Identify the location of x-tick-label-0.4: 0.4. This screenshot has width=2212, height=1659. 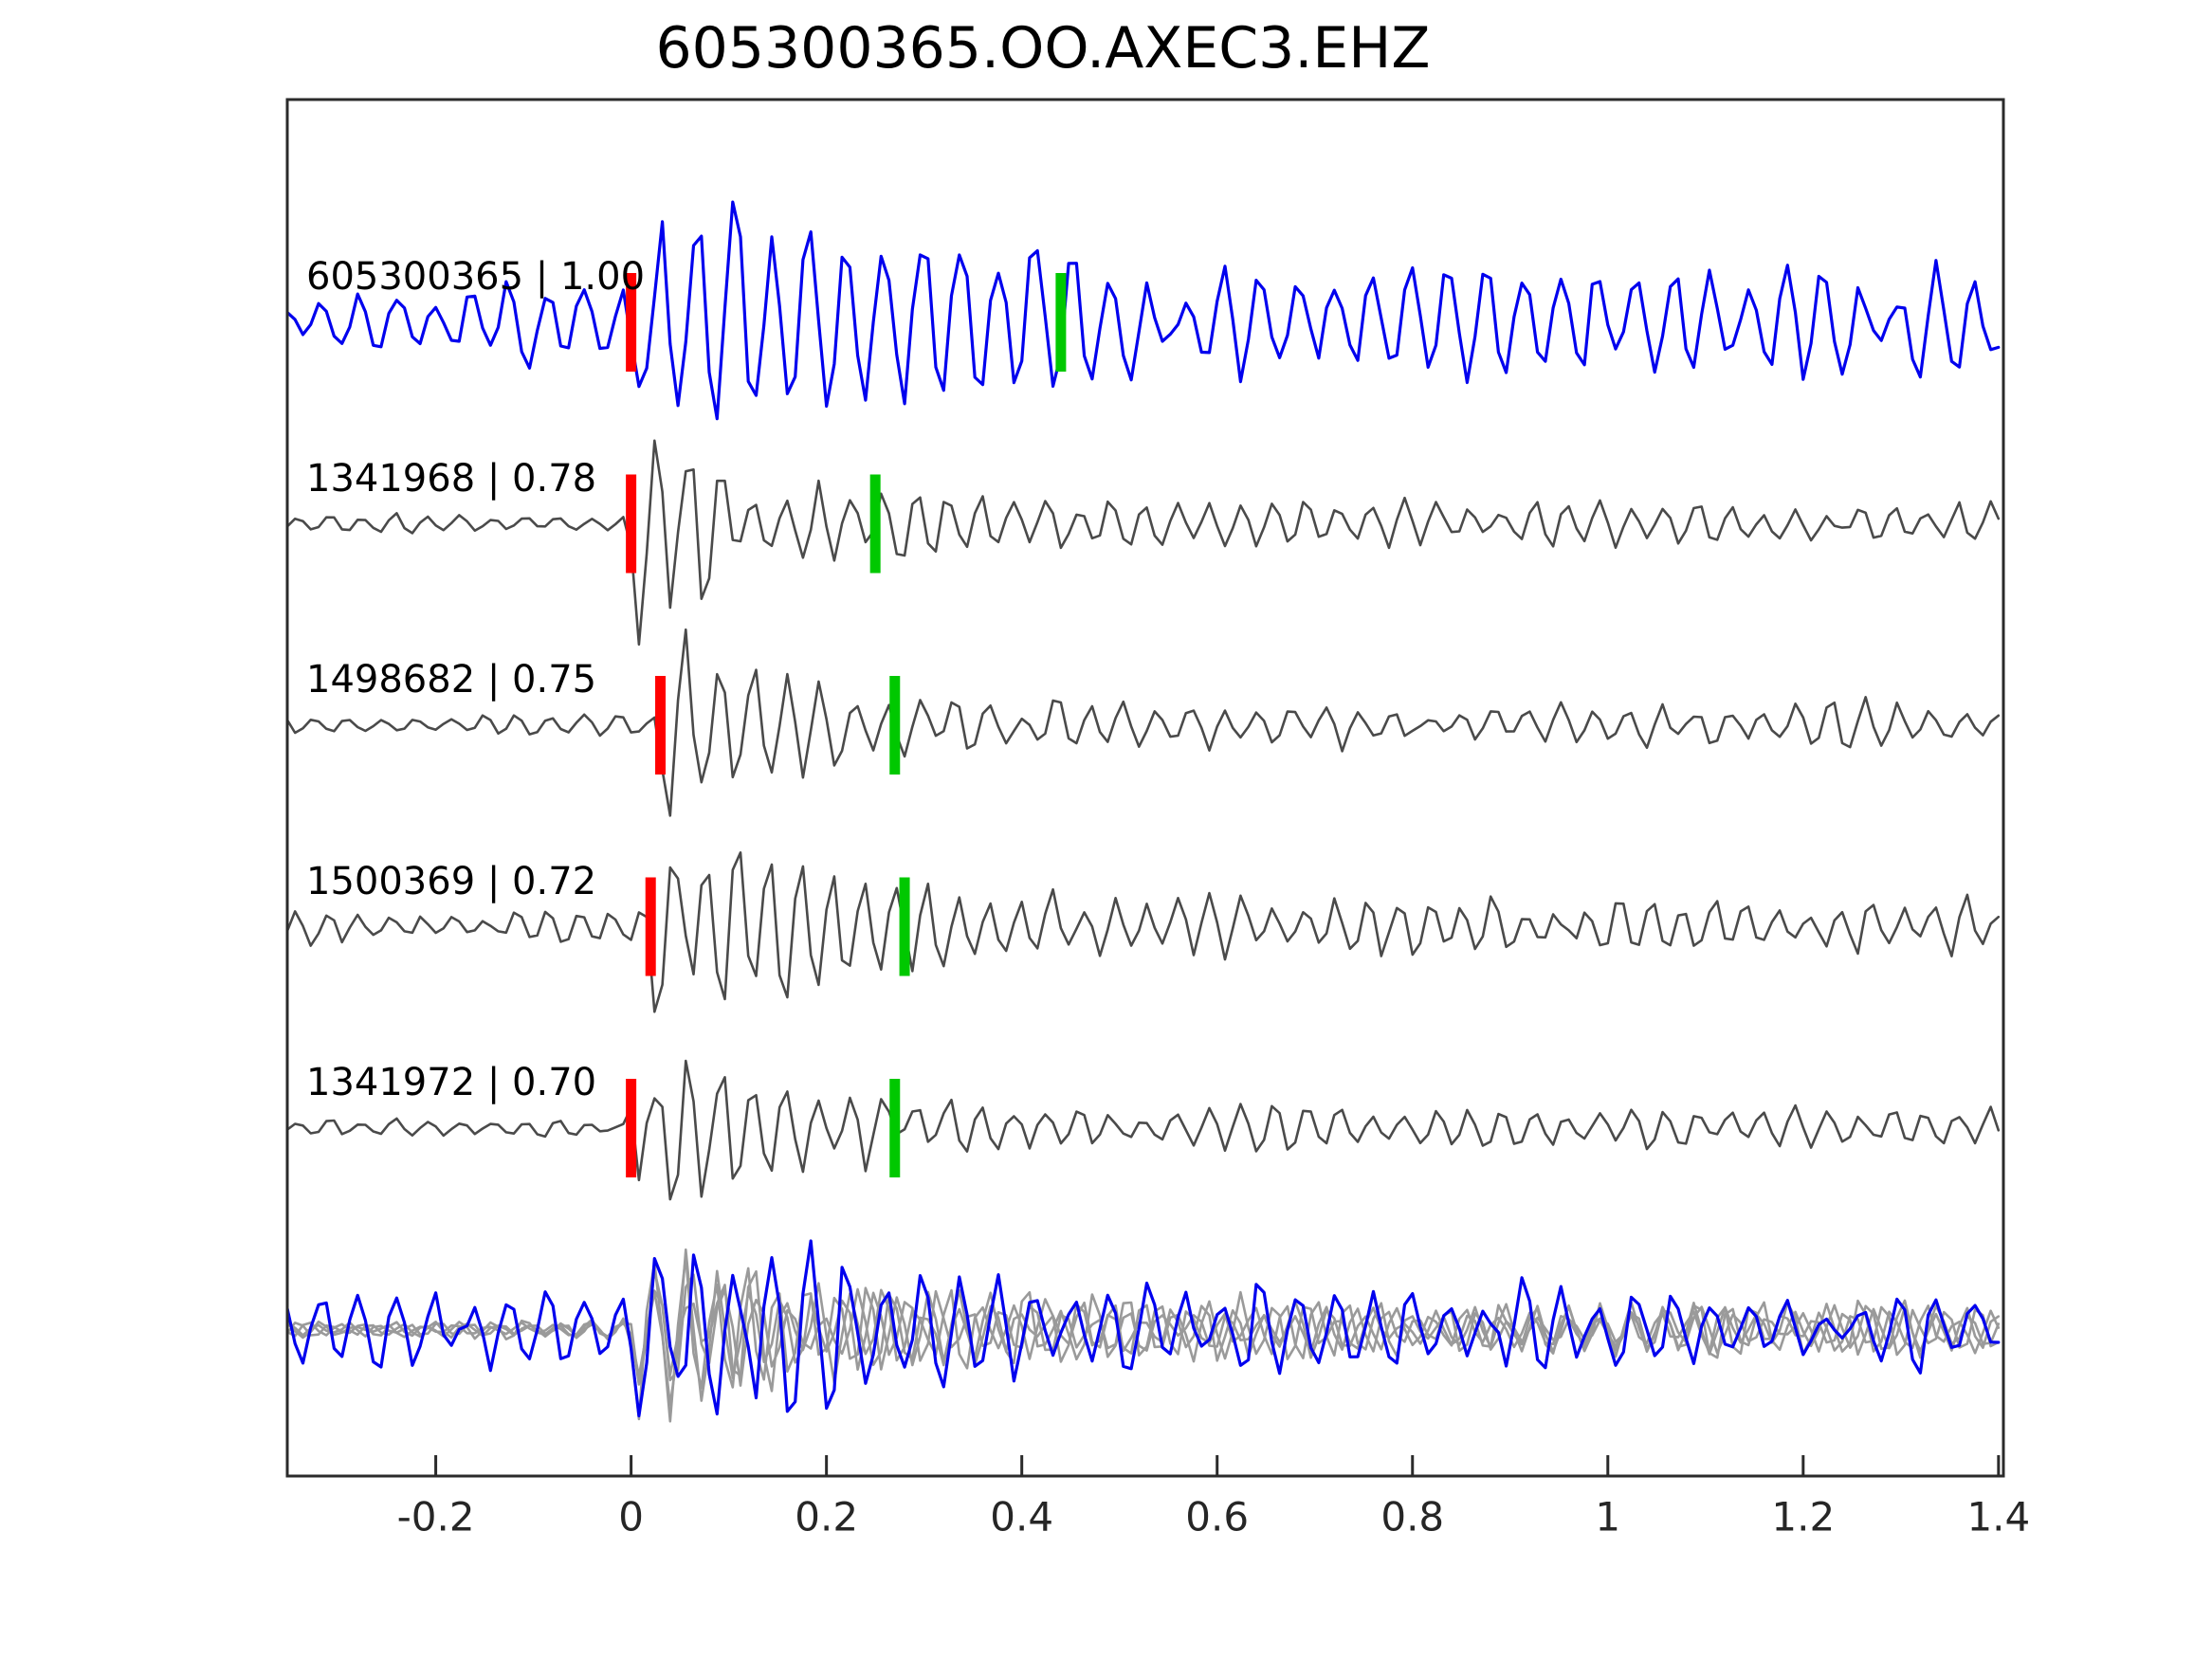
(1022, 1516).